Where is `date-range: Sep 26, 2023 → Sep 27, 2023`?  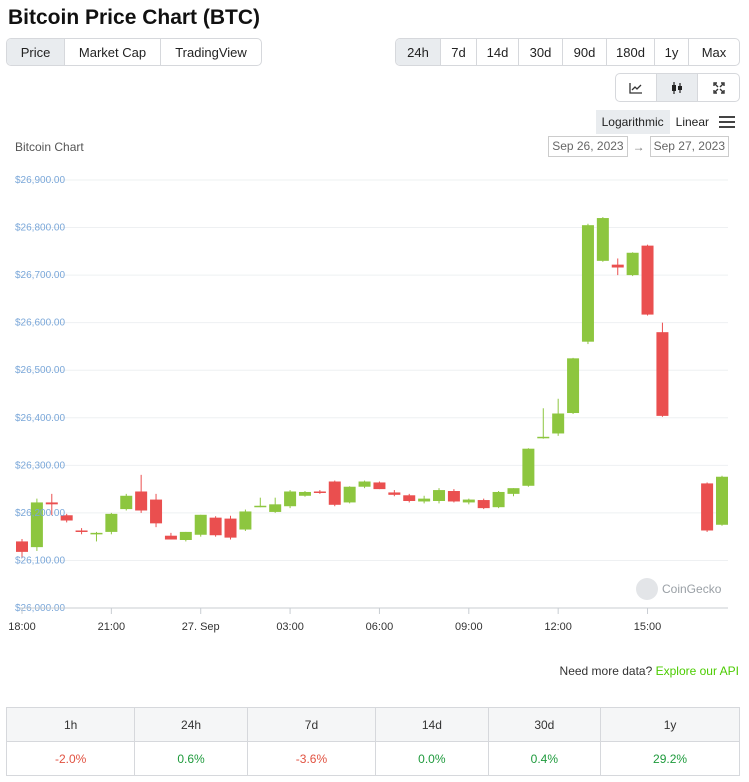
date-range: Sep 26, 2023 → Sep 27, 2023 is located at coordinates (638, 146).